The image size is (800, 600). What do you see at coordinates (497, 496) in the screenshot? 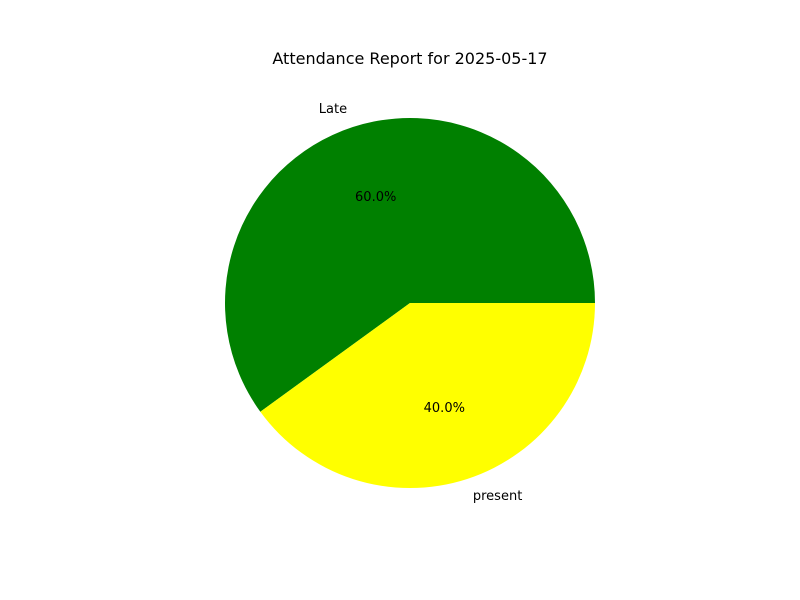
I see `slice-label: present` at bounding box center [497, 496].